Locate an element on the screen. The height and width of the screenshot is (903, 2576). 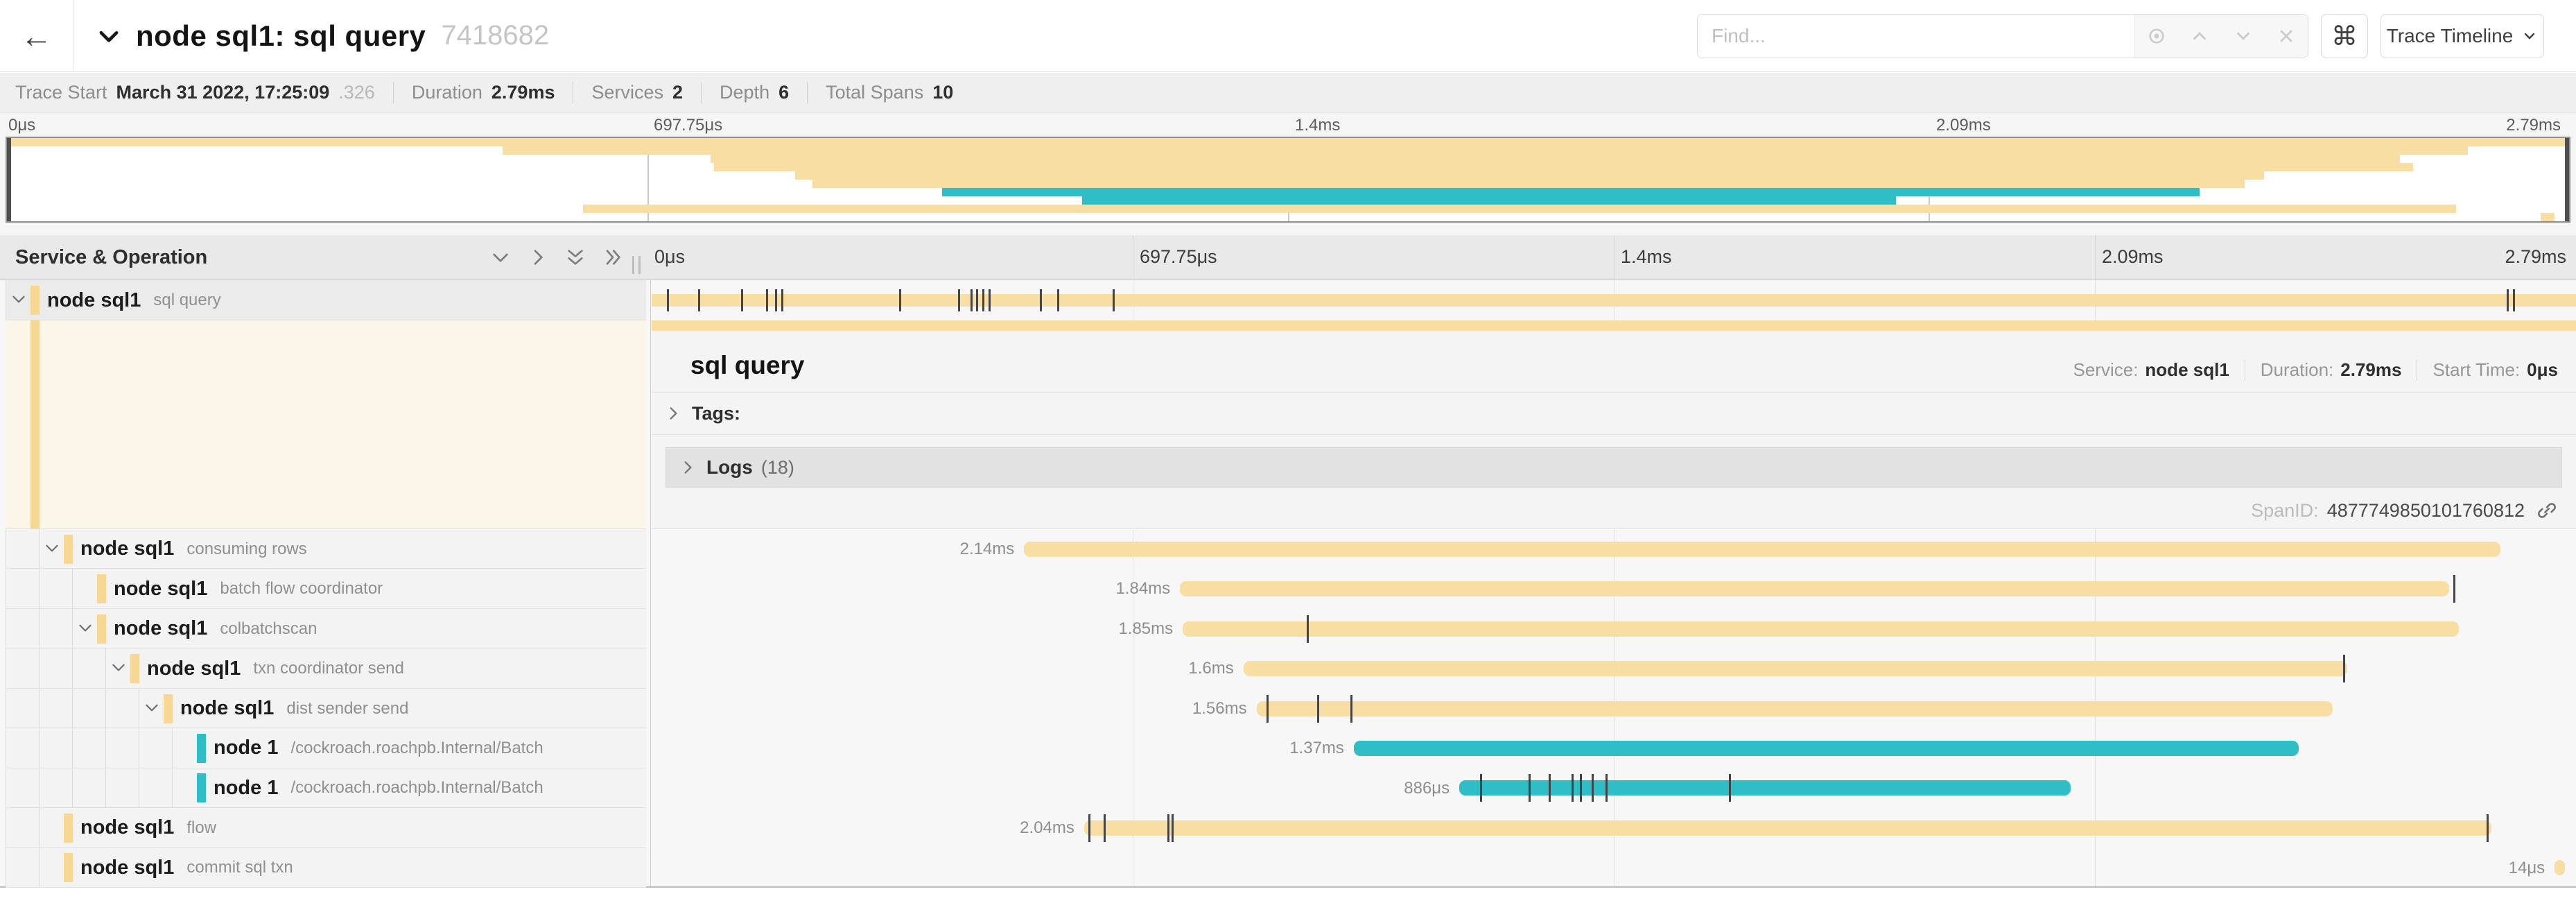
span-row-name-cell: node sql1 txn coordinator send is located at coordinates (326, 668).